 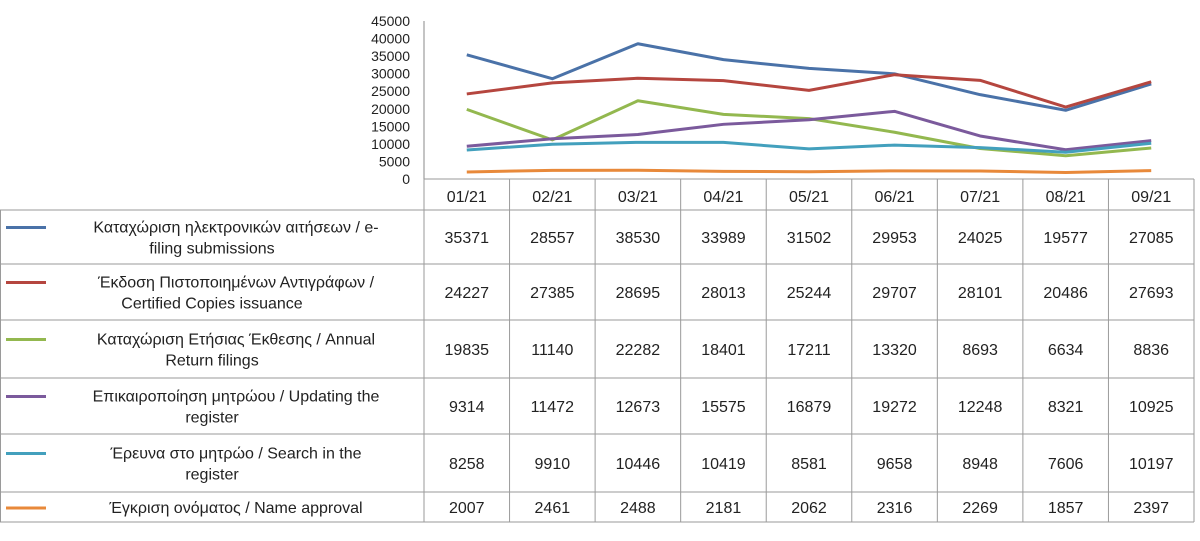 I want to click on series-name-label: Επικαιροποίηση μητρώου / Updating the, so click(x=236, y=397).